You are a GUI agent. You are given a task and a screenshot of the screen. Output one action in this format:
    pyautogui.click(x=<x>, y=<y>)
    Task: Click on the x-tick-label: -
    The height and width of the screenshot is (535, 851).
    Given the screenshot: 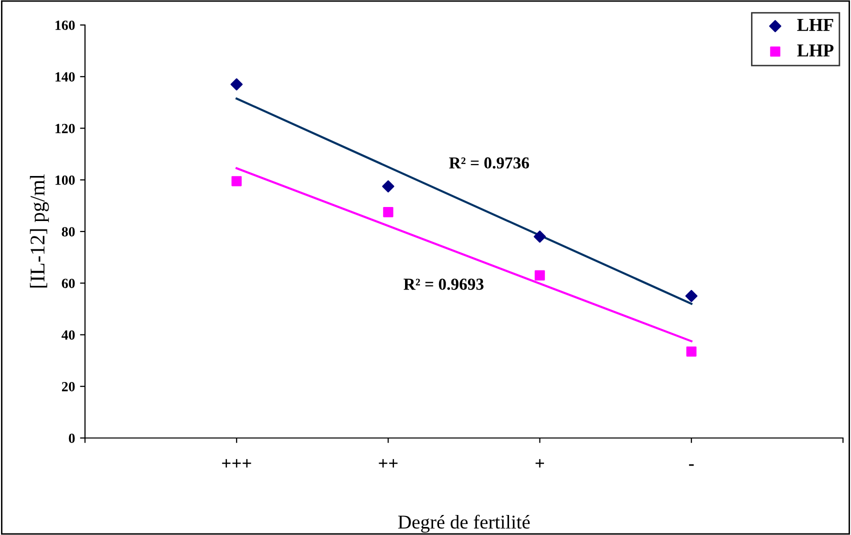 What is the action you would take?
    pyautogui.click(x=691, y=465)
    